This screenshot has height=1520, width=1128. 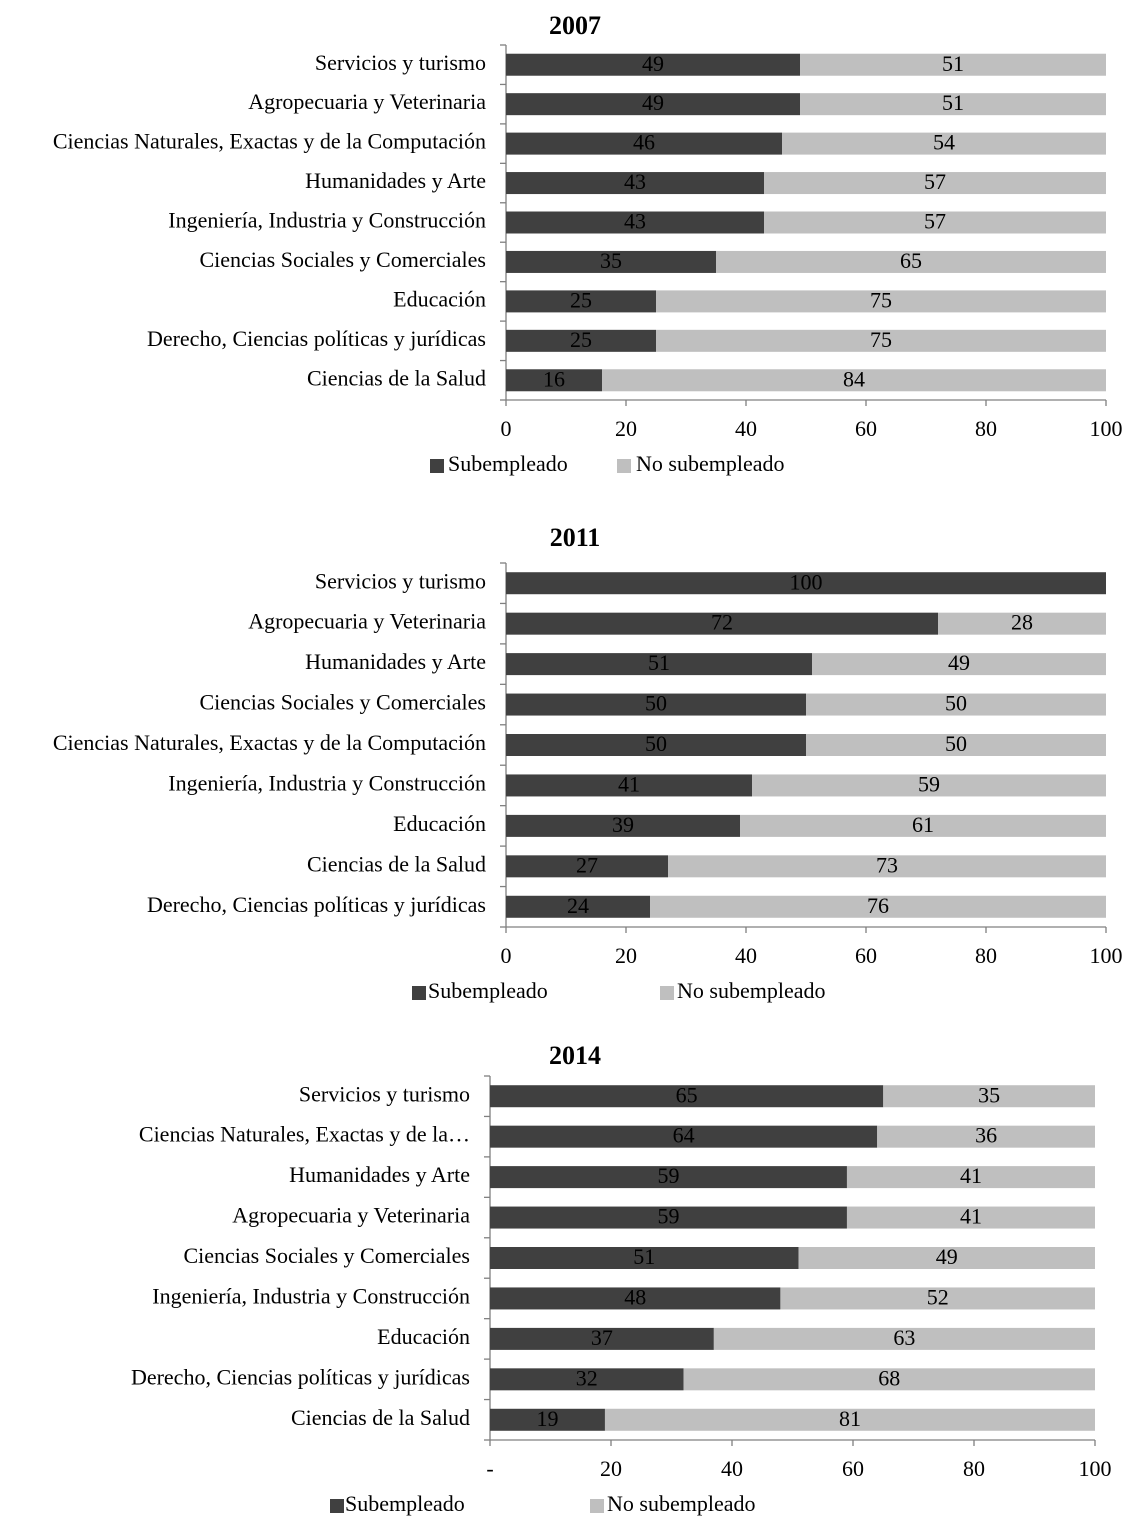 What do you see at coordinates (400, 580) in the screenshot?
I see `category-label: Servicios y turismo` at bounding box center [400, 580].